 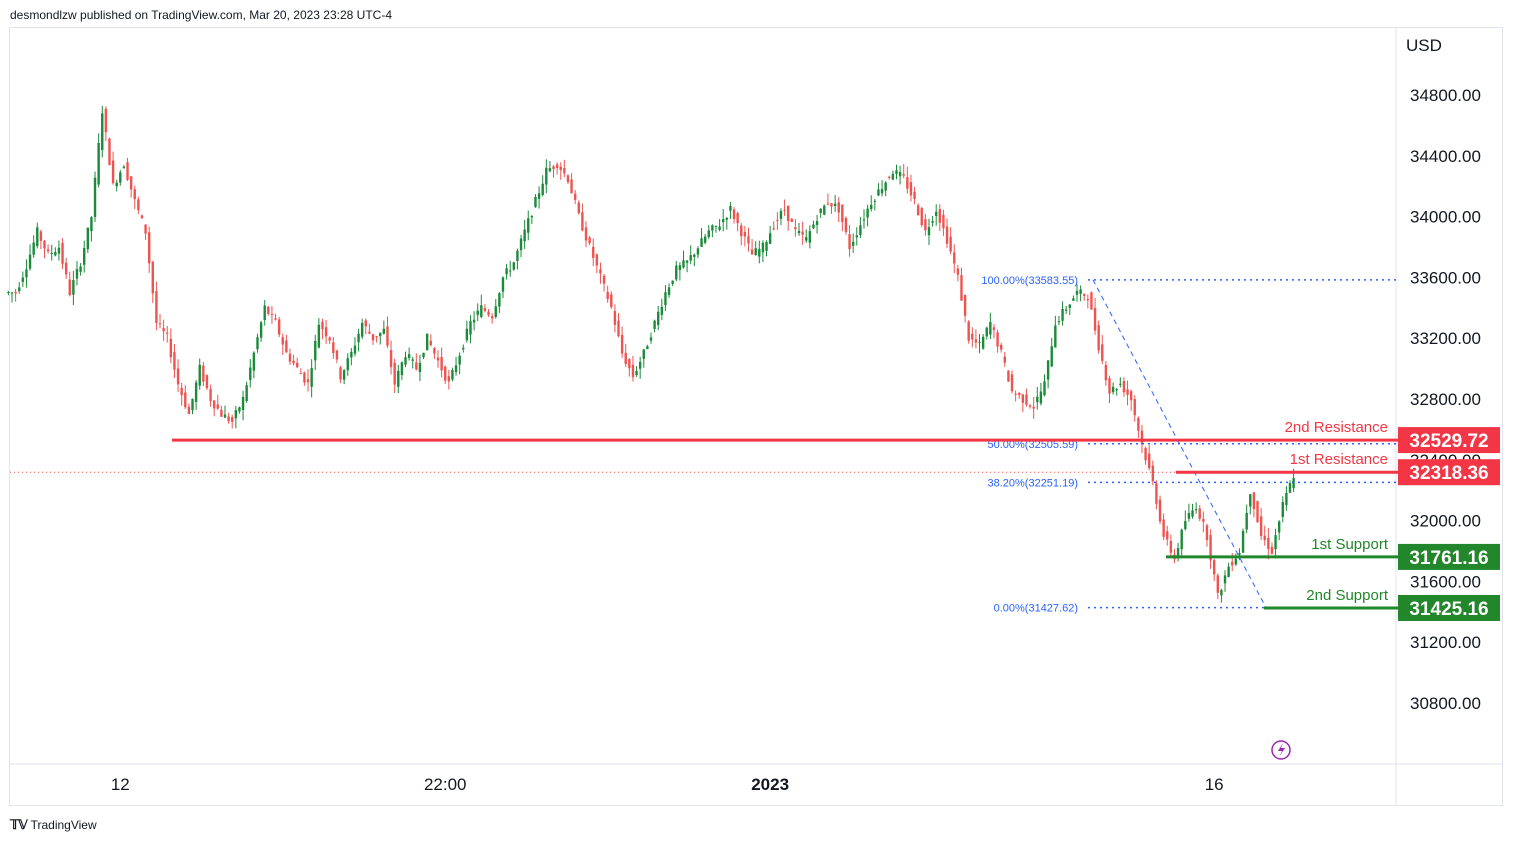 I want to click on lightning-bolt-icon, so click(x=1281, y=750).